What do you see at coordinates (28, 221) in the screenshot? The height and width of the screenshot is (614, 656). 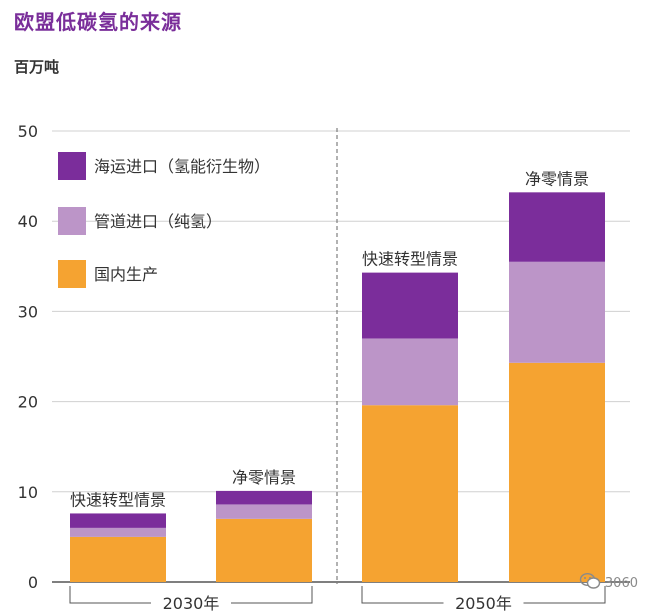 I see `y-tick-label: 40` at bounding box center [28, 221].